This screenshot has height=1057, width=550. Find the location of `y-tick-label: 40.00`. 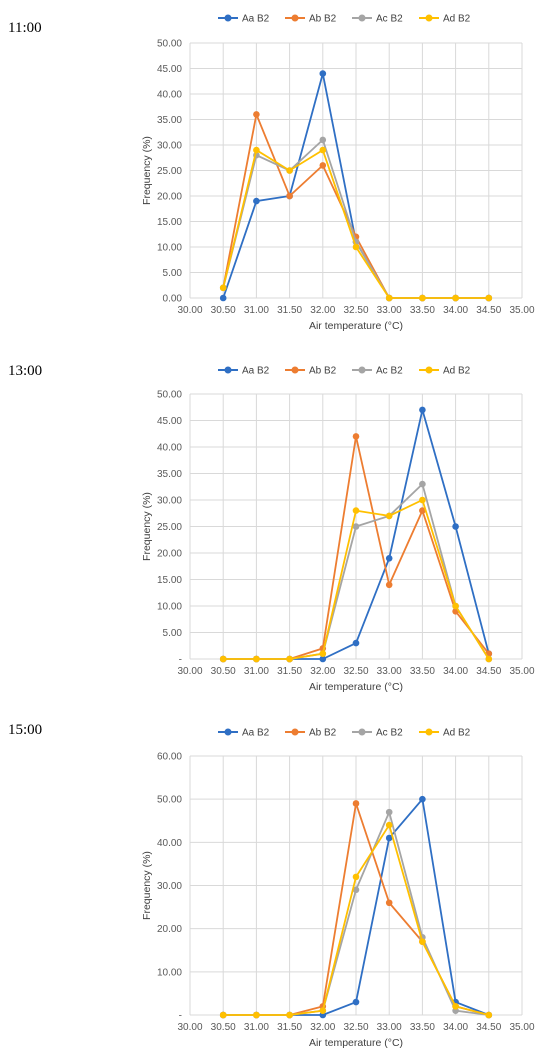

y-tick-label: 40.00 is located at coordinates (169, 95).